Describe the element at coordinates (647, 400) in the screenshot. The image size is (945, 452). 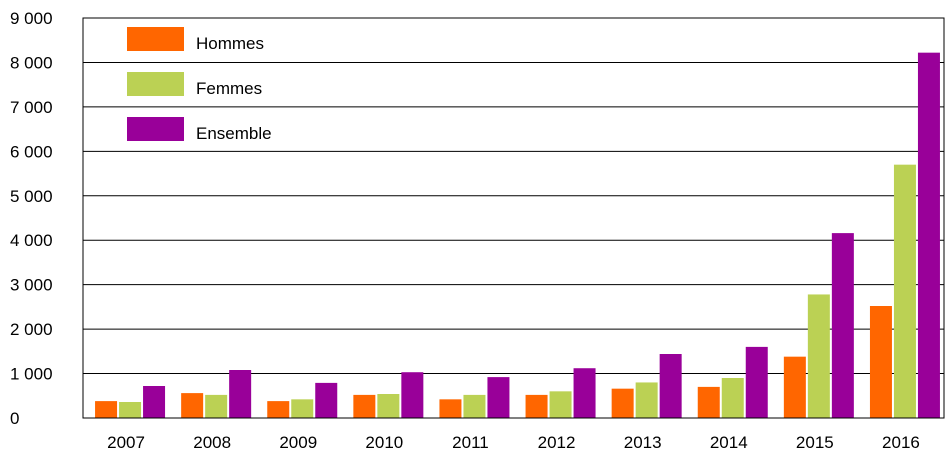
I see `bar-femmes-2013` at that location.